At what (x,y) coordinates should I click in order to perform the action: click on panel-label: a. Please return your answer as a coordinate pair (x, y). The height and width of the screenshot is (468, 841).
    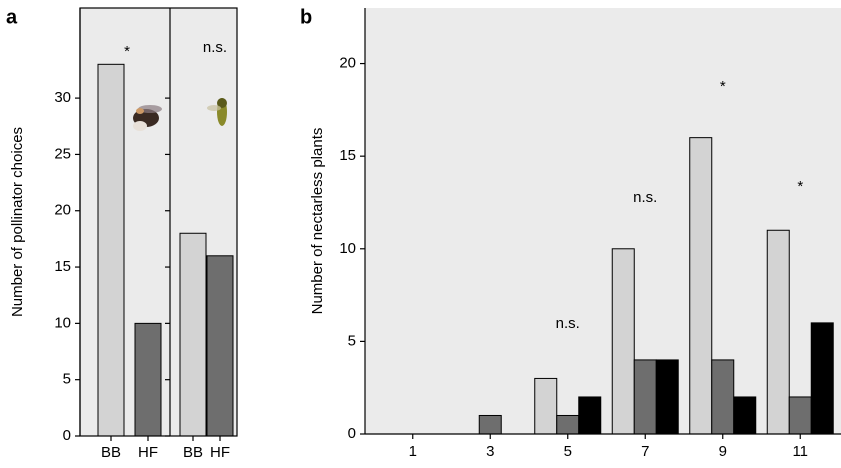
    Looking at the image, I should click on (12, 17).